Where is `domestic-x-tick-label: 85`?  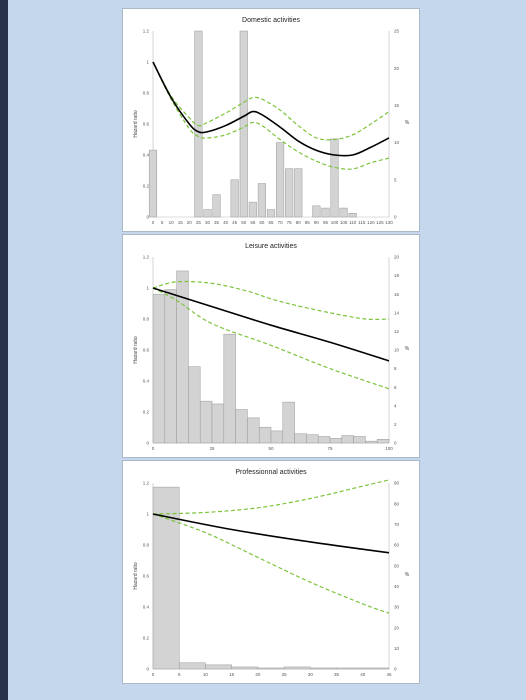 domestic-x-tick-label: 85 is located at coordinates (308, 222).